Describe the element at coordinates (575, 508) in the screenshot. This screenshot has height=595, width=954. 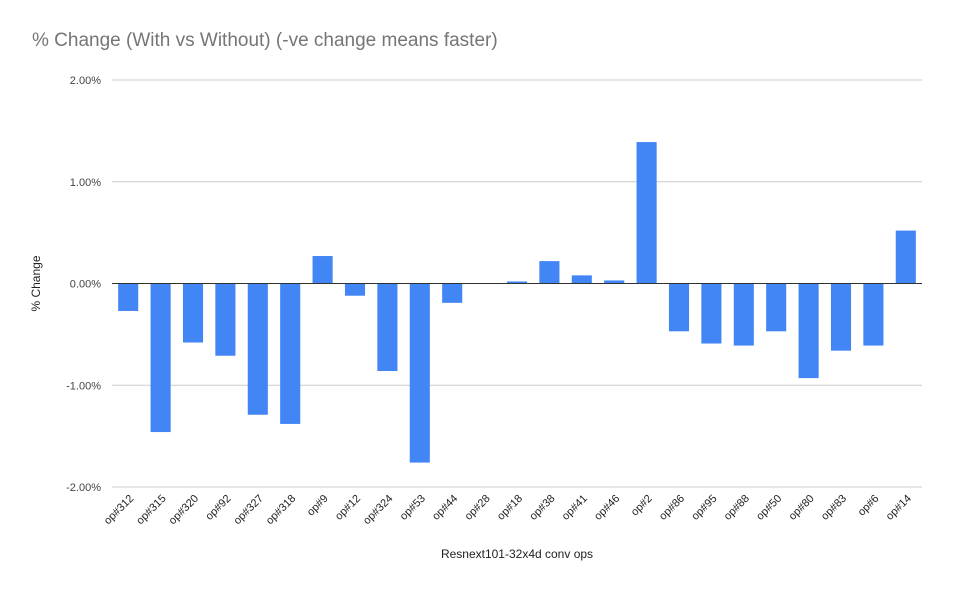
I see `x-tick-label: op#41` at that location.